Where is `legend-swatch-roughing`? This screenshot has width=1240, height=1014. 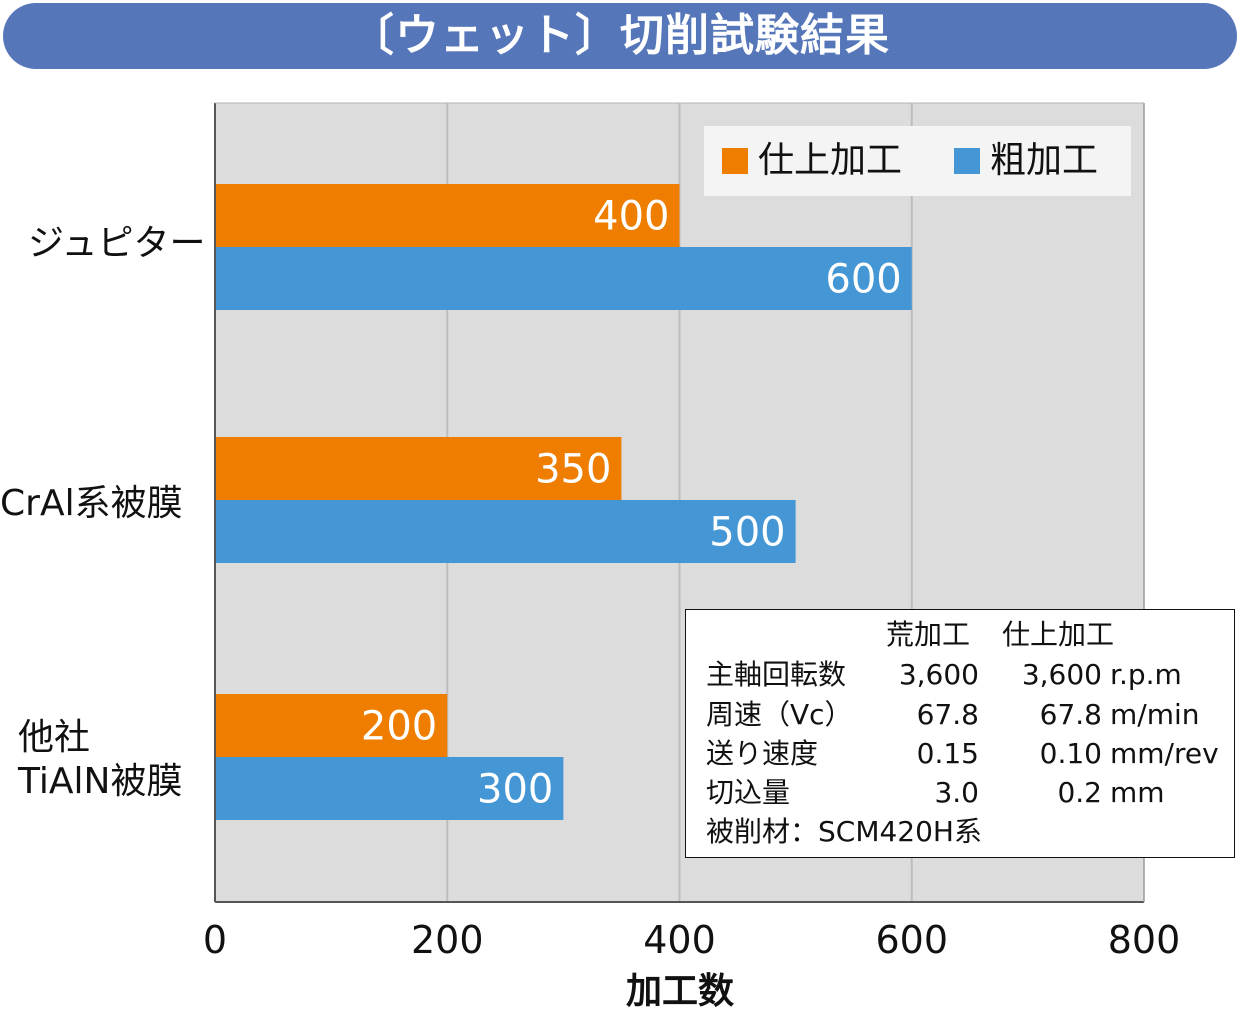 legend-swatch-roughing is located at coordinates (967, 161).